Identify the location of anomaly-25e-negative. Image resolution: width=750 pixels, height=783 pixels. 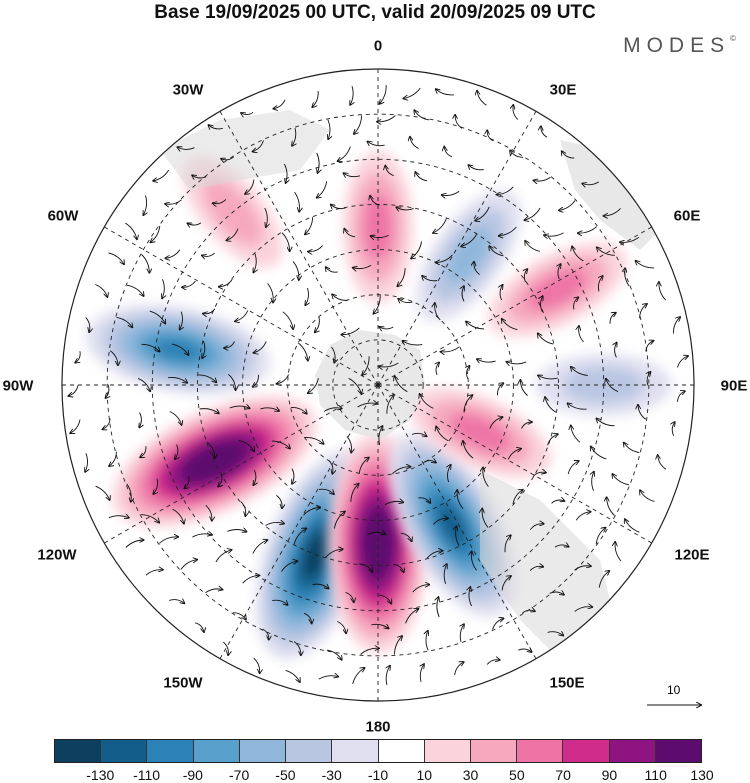
(452, 524).